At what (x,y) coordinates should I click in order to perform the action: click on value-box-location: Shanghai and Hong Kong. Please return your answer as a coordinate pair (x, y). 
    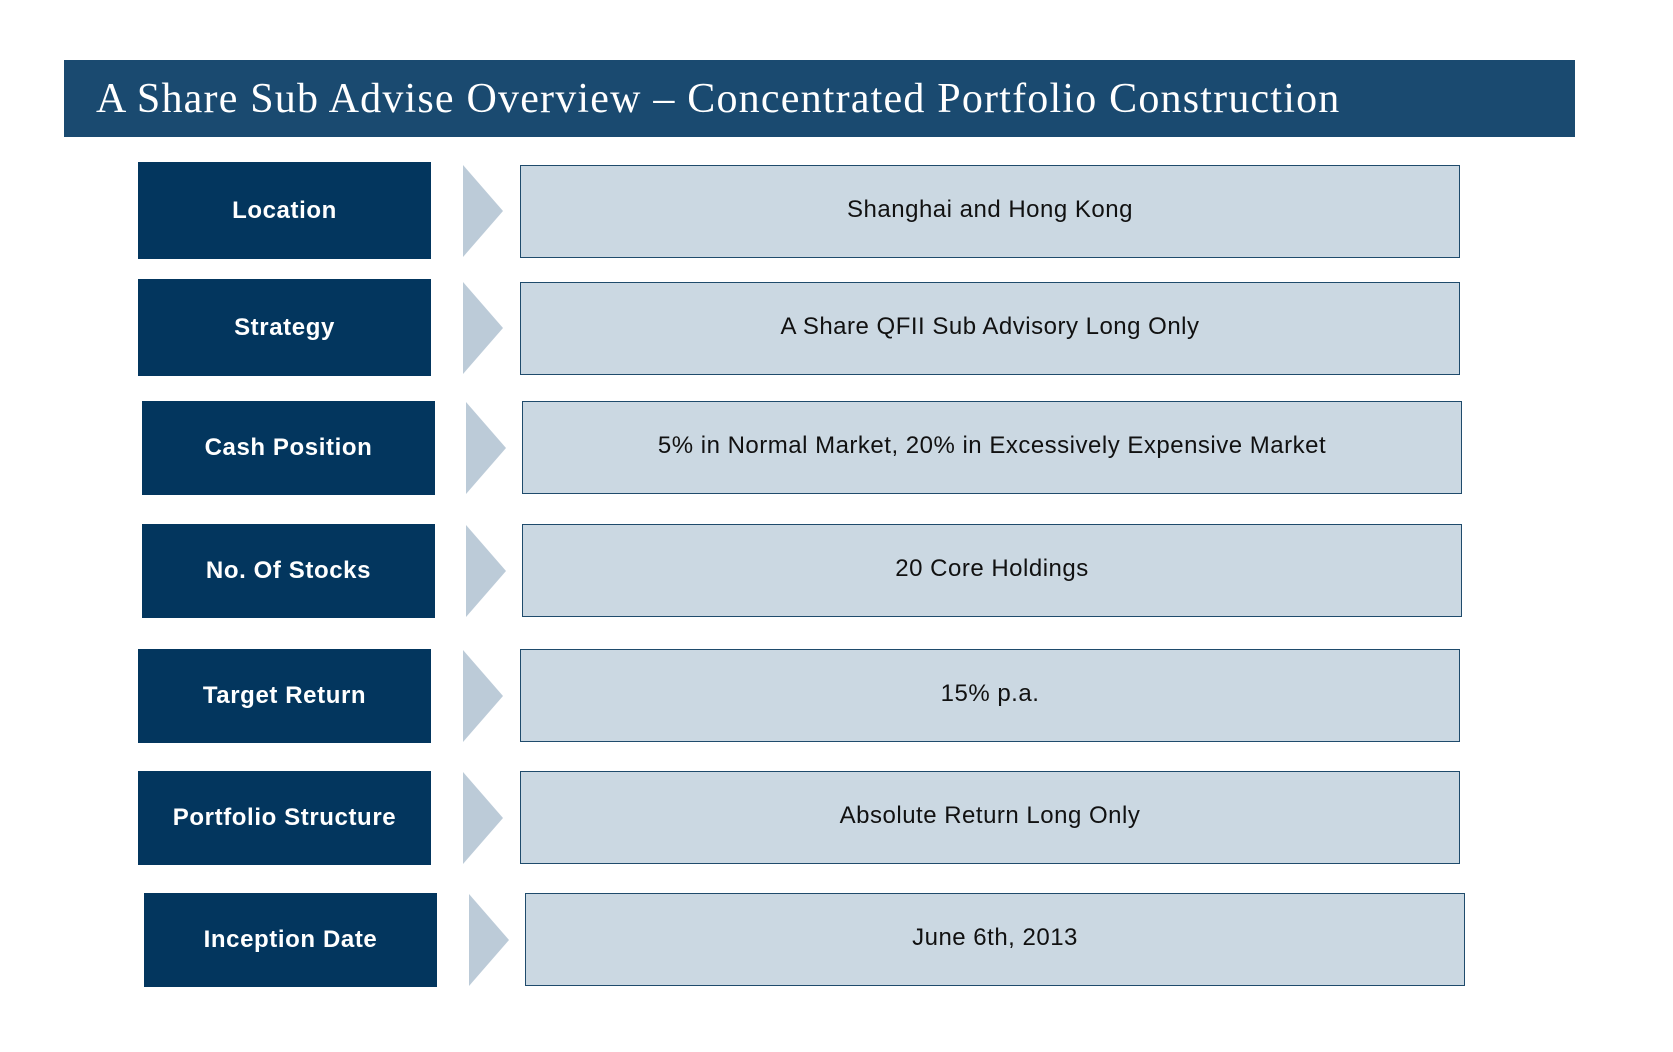
    Looking at the image, I should click on (990, 211).